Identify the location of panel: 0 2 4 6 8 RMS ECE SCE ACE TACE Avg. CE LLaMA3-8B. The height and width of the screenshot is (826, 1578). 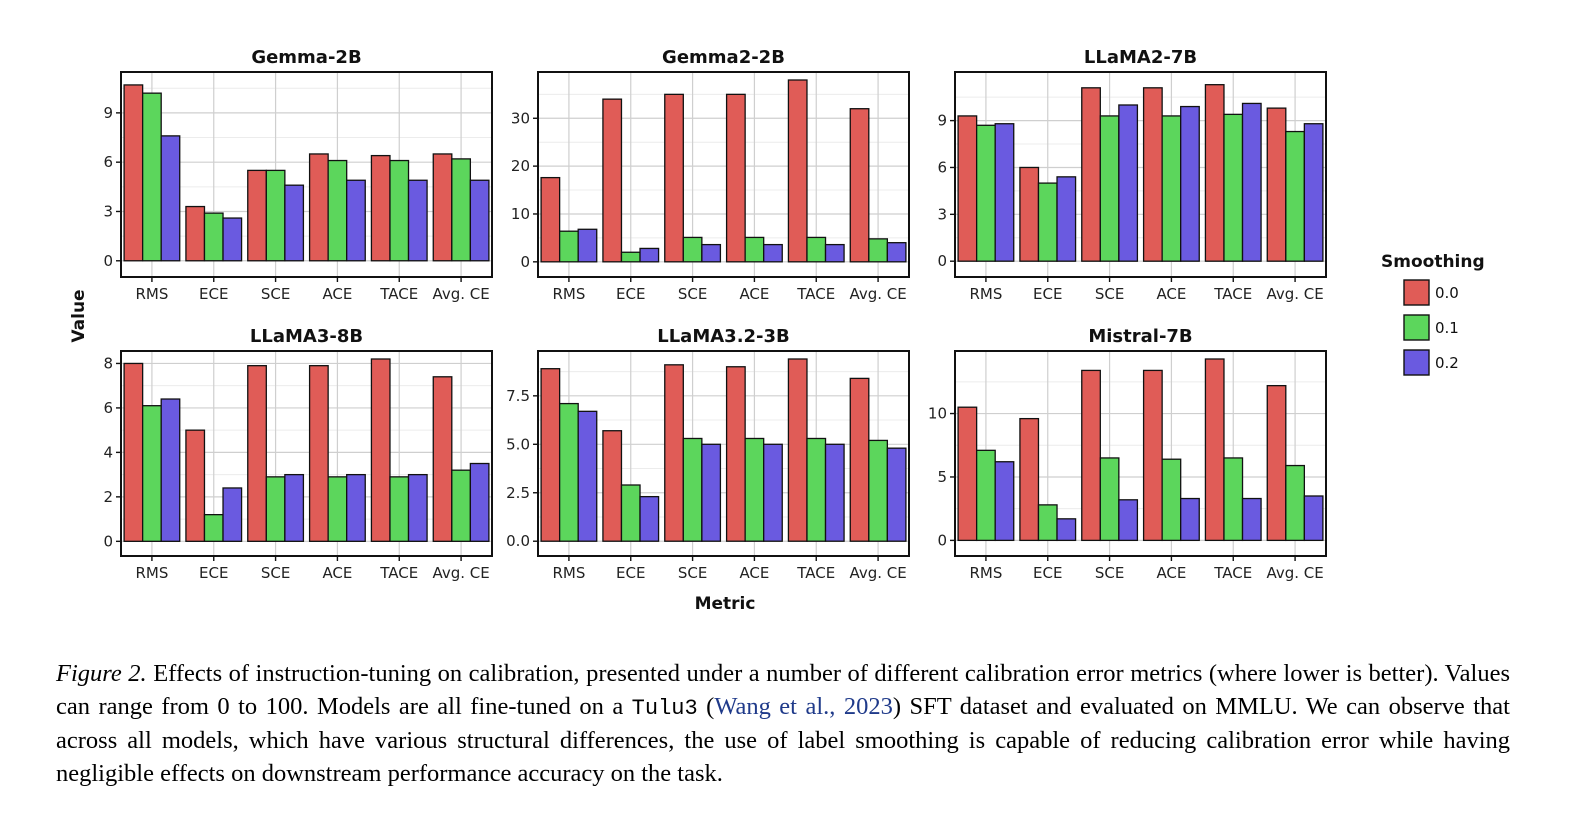
(298, 454).